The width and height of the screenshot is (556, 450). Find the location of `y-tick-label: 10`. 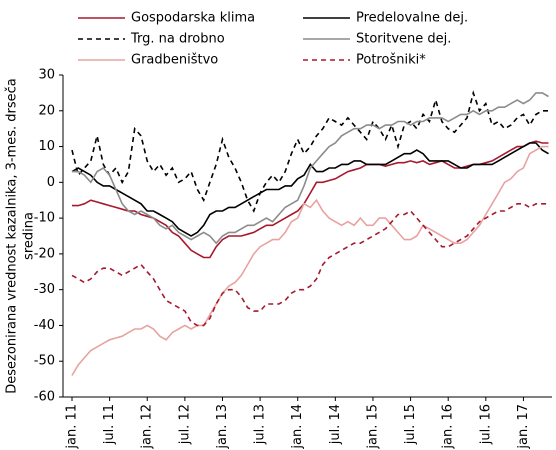

y-tick-label: 10 is located at coordinates (46, 146).